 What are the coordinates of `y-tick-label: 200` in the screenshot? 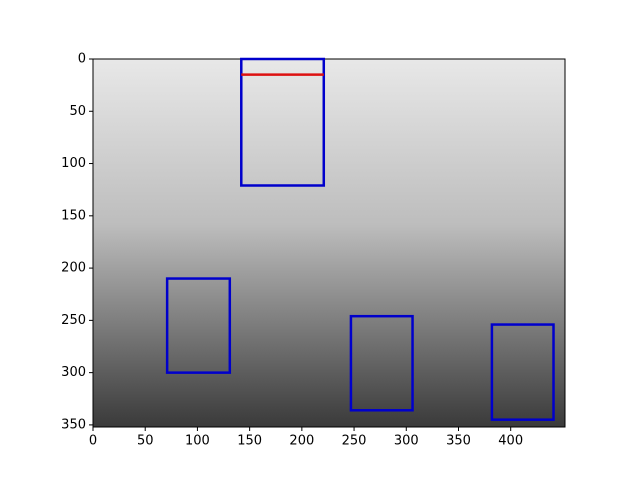 It's located at (73, 268).